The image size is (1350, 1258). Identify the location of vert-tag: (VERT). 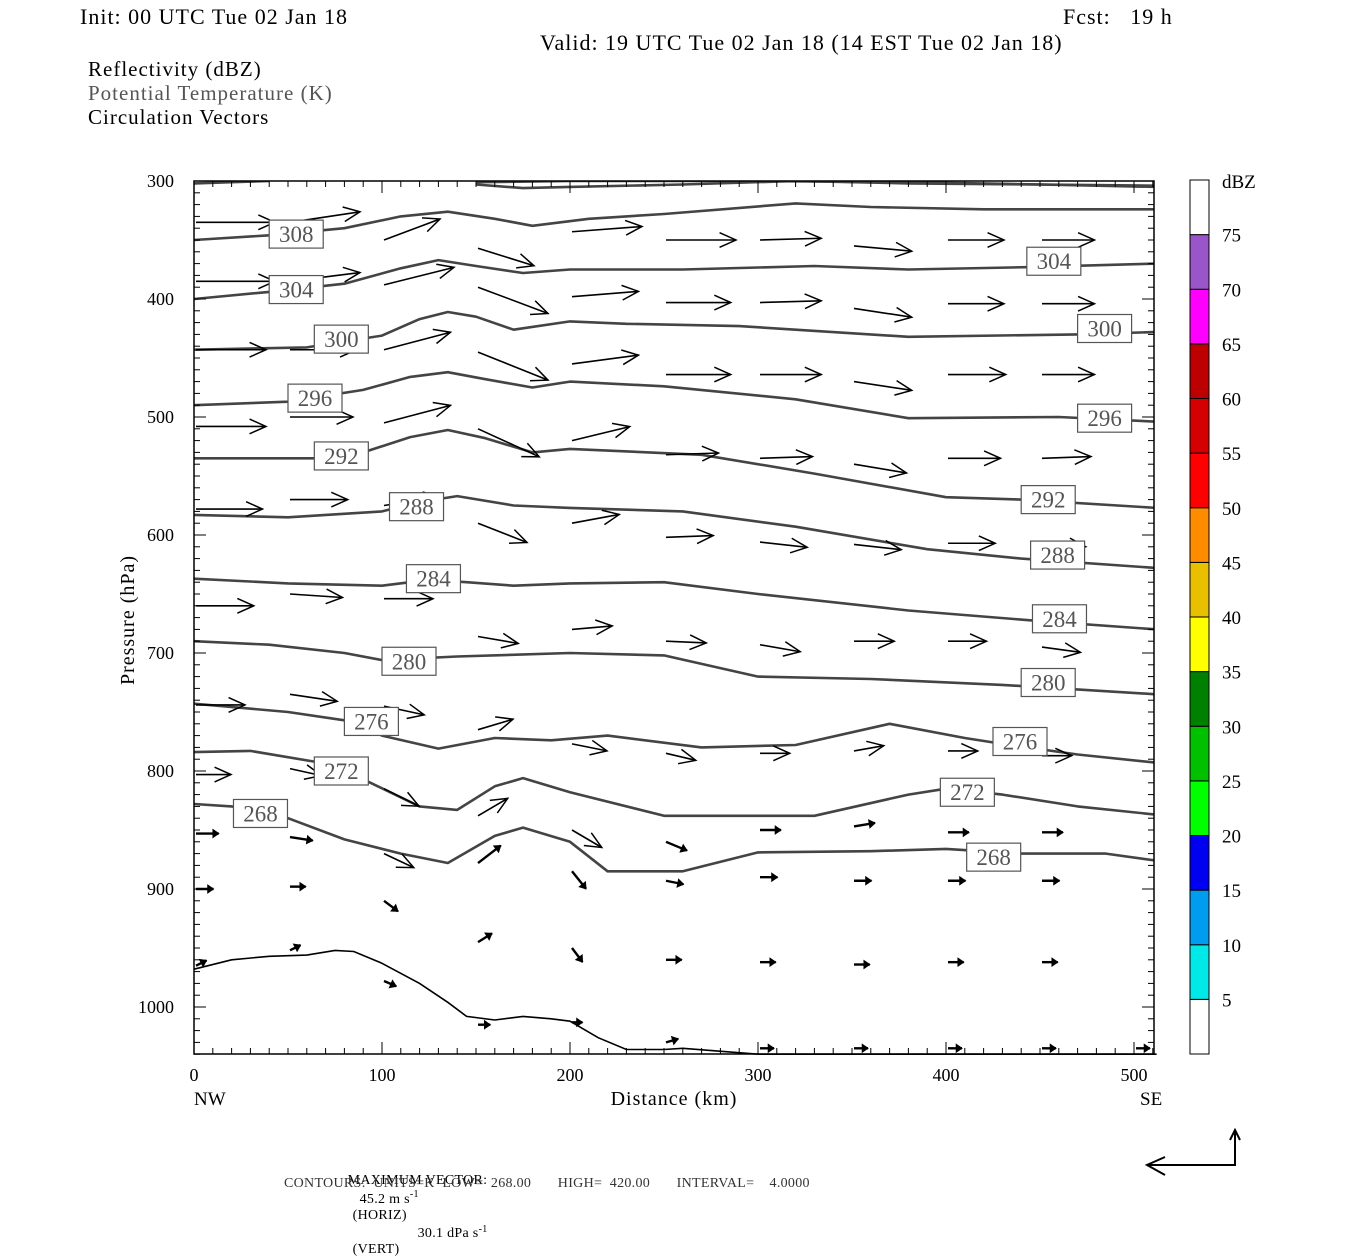
(376, 1250).